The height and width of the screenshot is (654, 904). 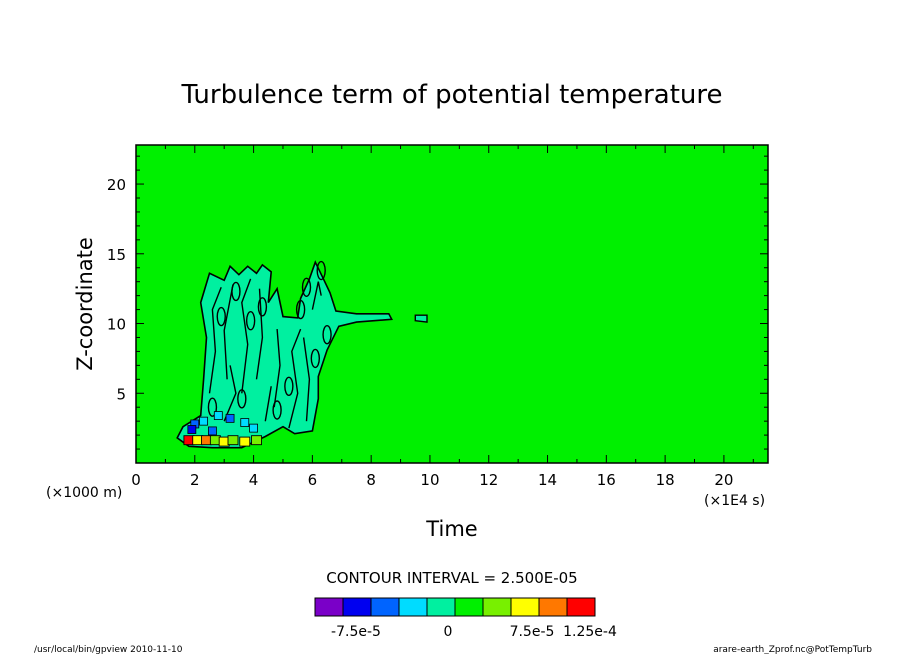 What do you see at coordinates (284, 354) in the screenshot?
I see `contour-region-light-negative` at bounding box center [284, 354].